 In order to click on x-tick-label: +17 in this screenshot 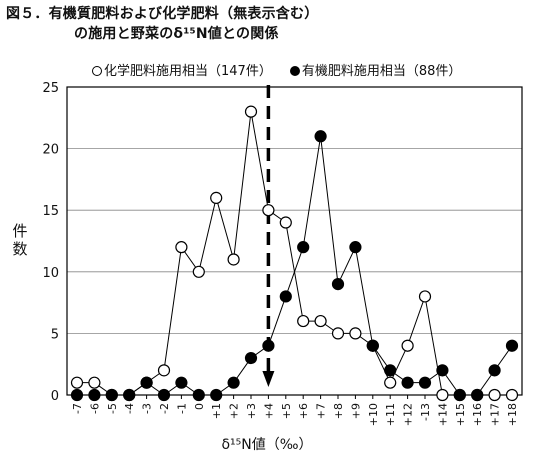, I will do `click(495, 414)`.